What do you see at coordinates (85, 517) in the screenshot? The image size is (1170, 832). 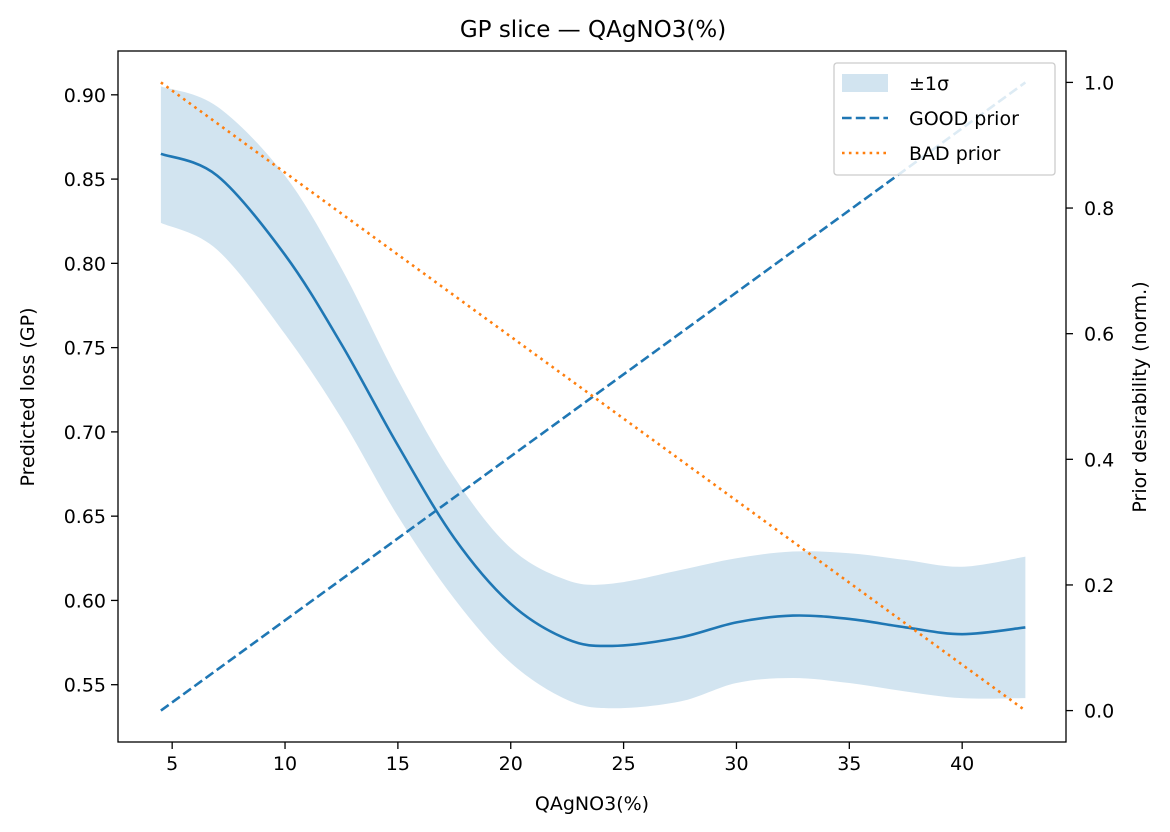 I see `y-tick-label: 0.65` at bounding box center [85, 517].